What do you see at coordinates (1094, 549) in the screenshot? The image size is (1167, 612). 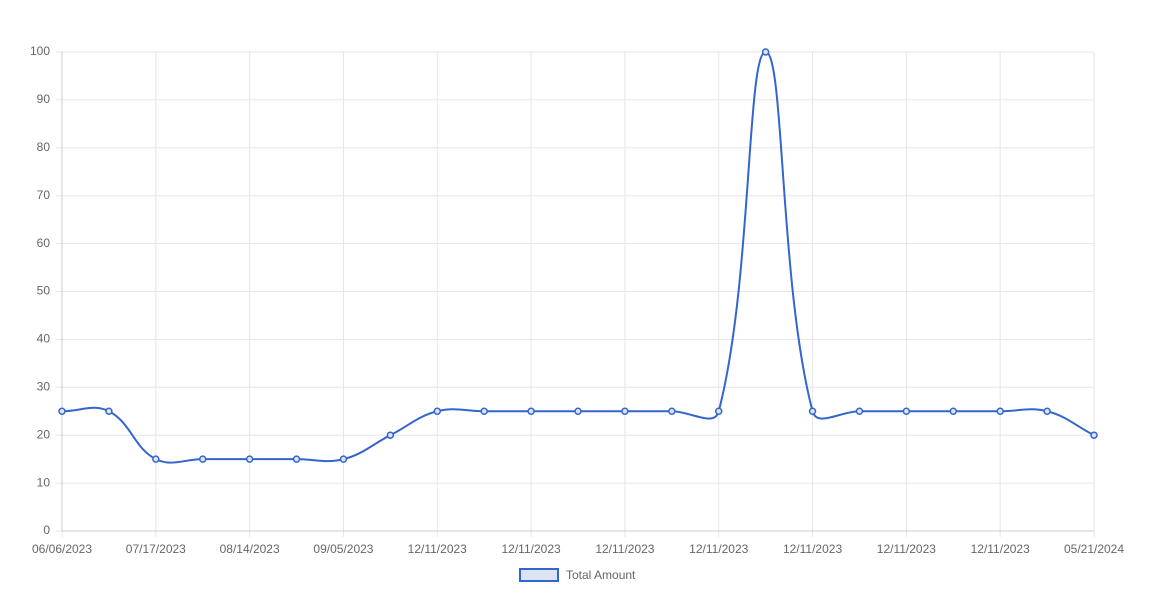 I see `x-tick-label: 05/21/2024` at bounding box center [1094, 549].